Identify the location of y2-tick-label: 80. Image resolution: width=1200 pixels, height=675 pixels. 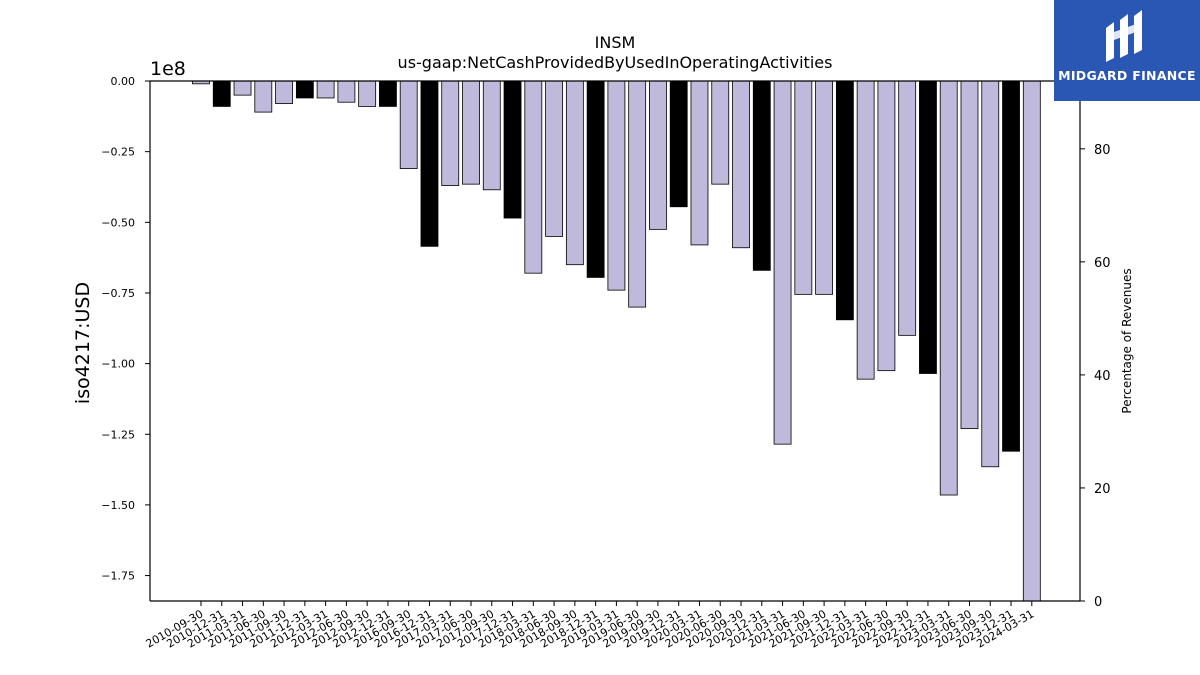
(1102, 150).